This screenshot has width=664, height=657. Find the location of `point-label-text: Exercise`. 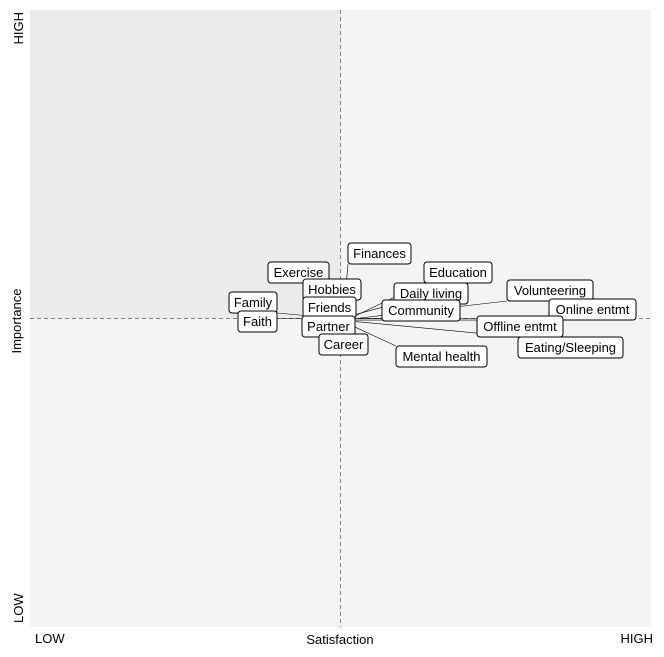

point-label-text: Exercise is located at coordinates (299, 272).